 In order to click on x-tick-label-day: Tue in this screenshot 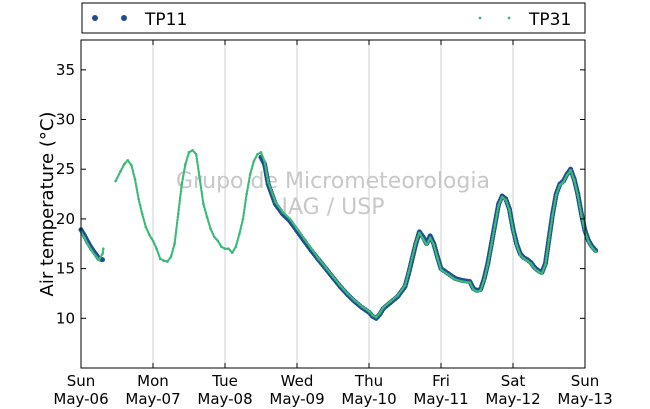, I will do `click(224, 381)`.